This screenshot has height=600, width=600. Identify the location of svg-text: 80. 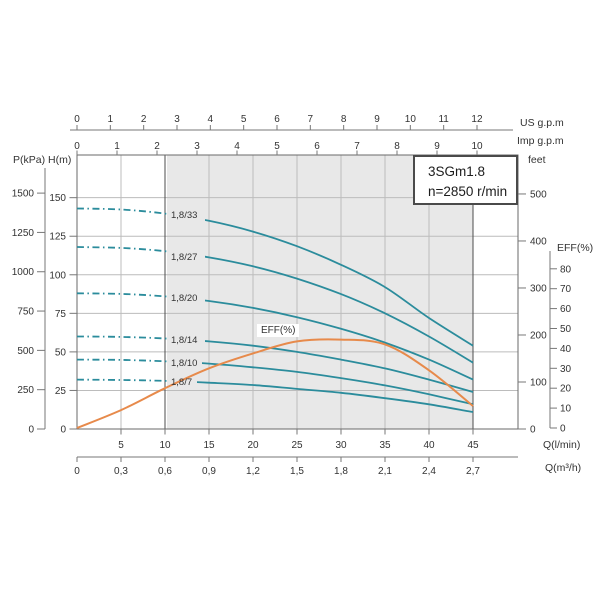
(566, 269).